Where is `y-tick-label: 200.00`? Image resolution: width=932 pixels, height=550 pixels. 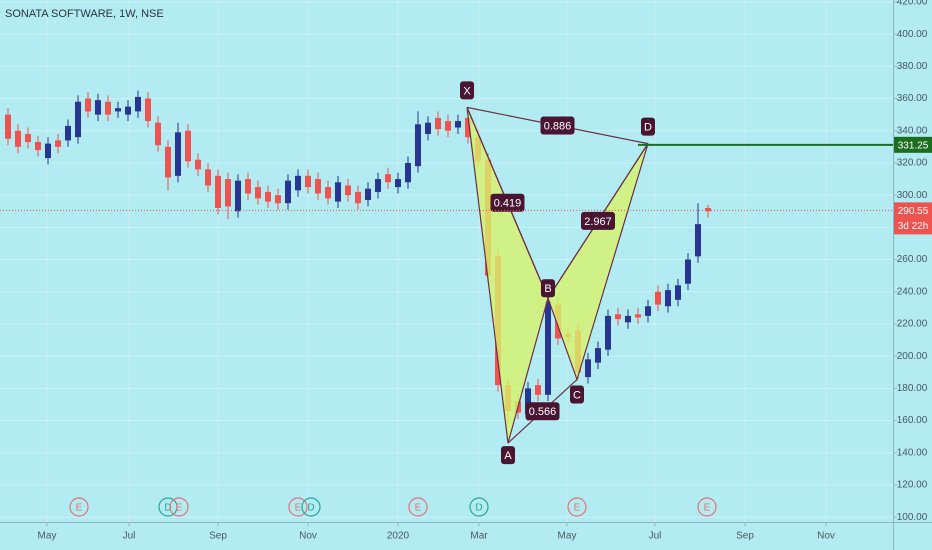 y-tick-label: 200.00 is located at coordinates (912, 356).